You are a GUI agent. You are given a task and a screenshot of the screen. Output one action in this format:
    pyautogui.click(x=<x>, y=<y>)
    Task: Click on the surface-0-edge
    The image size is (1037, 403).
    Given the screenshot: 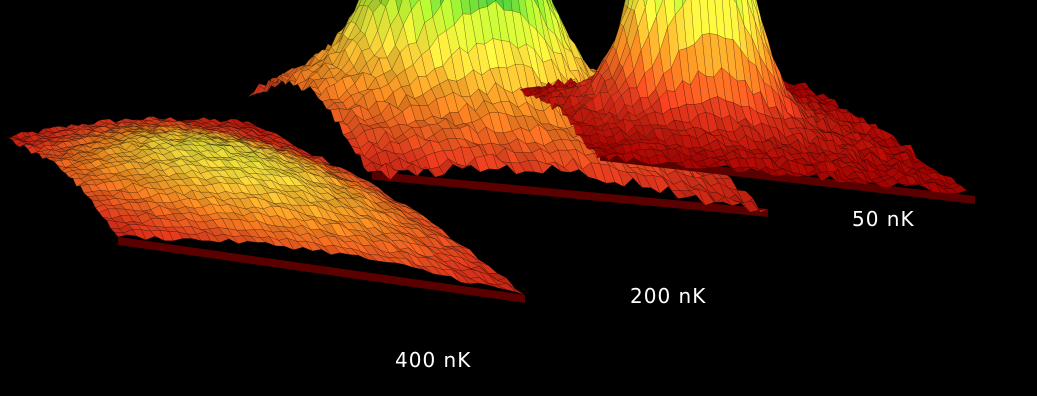 What is the action you would take?
    pyautogui.click(x=321, y=269)
    